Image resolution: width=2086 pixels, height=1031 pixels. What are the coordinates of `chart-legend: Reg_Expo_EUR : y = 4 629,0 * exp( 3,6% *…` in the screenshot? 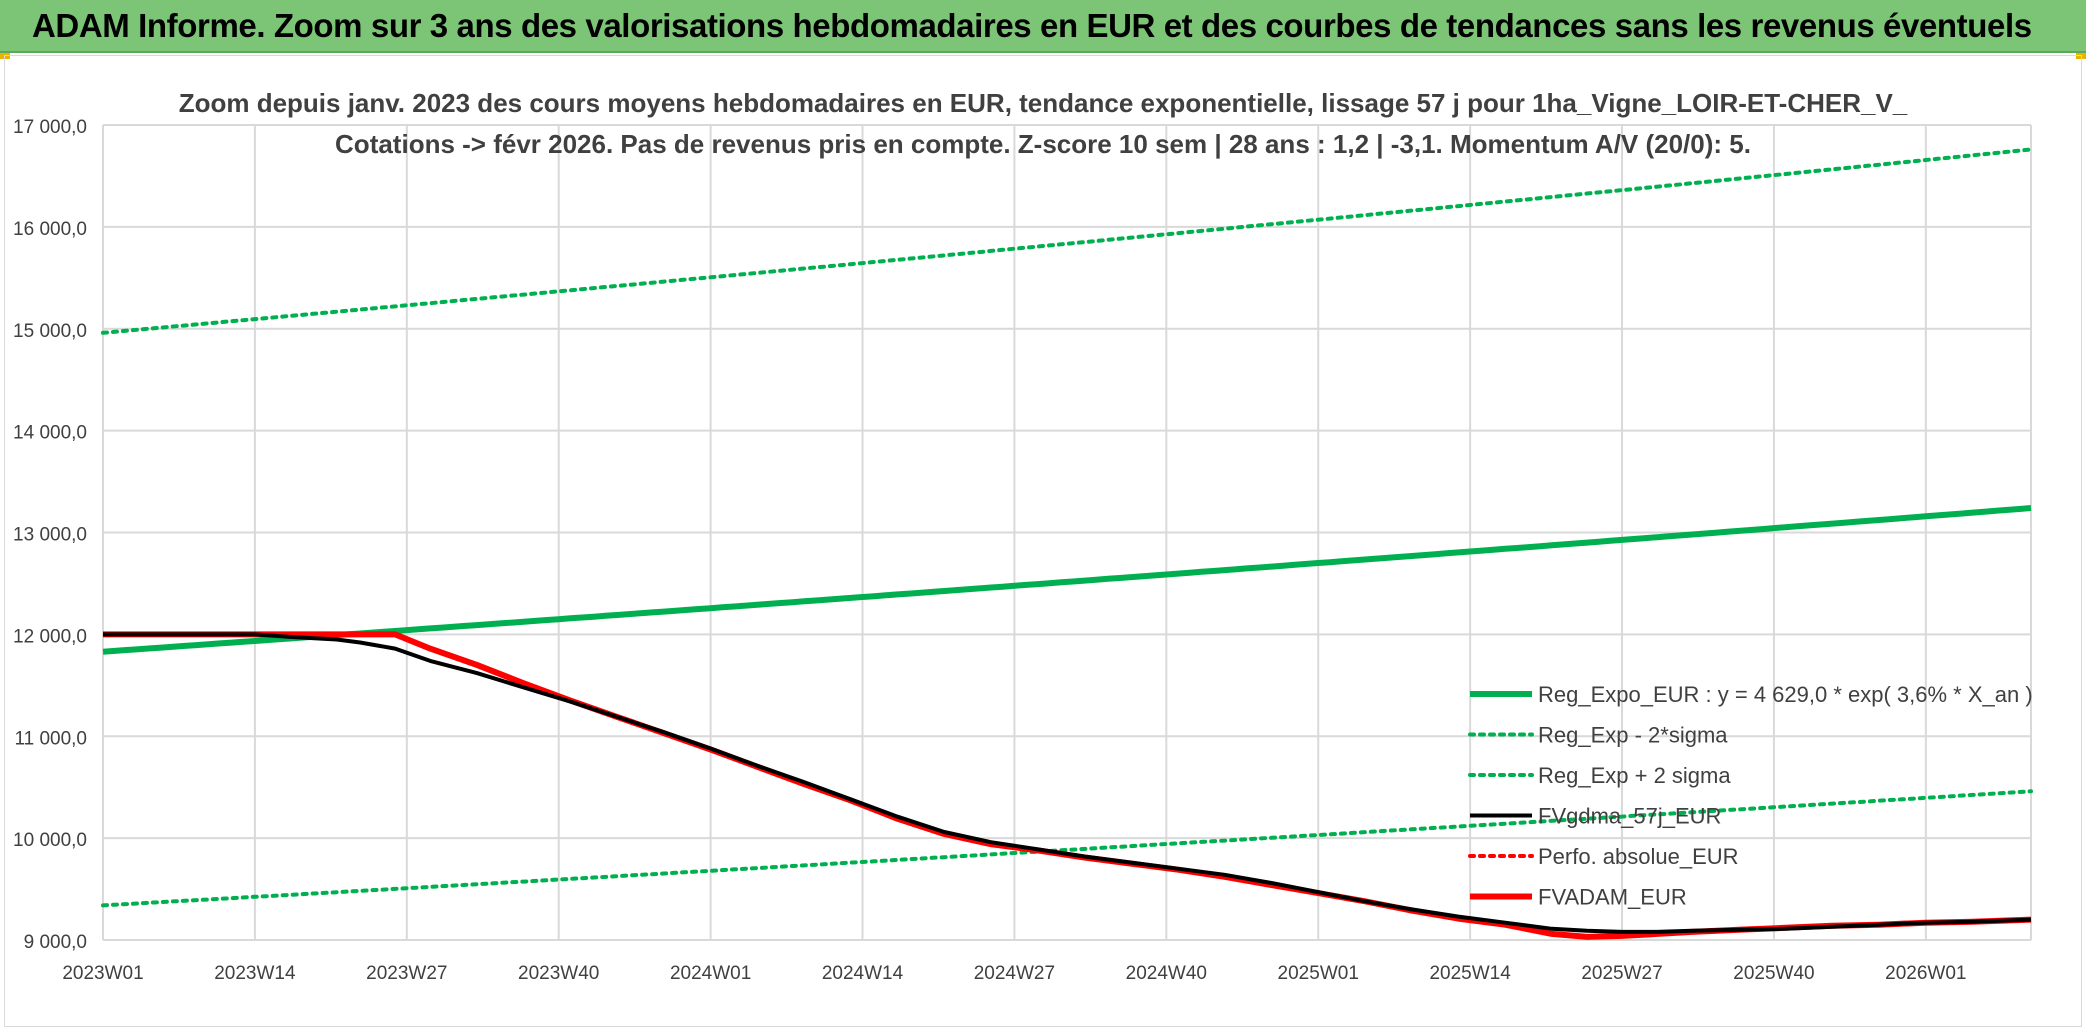 It's located at (1750, 796).